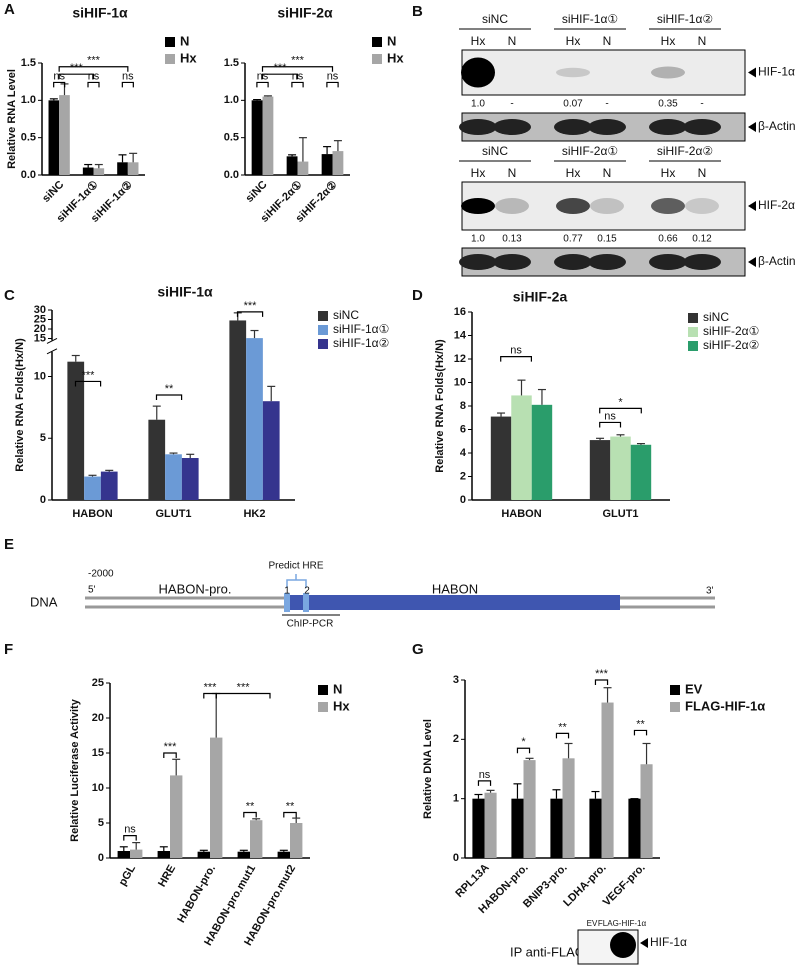 The height and width of the screenshot is (971, 800). What do you see at coordinates (725, 705) in the screenshot?
I see `legend-label: FLAG-HIF-1α` at bounding box center [725, 705].